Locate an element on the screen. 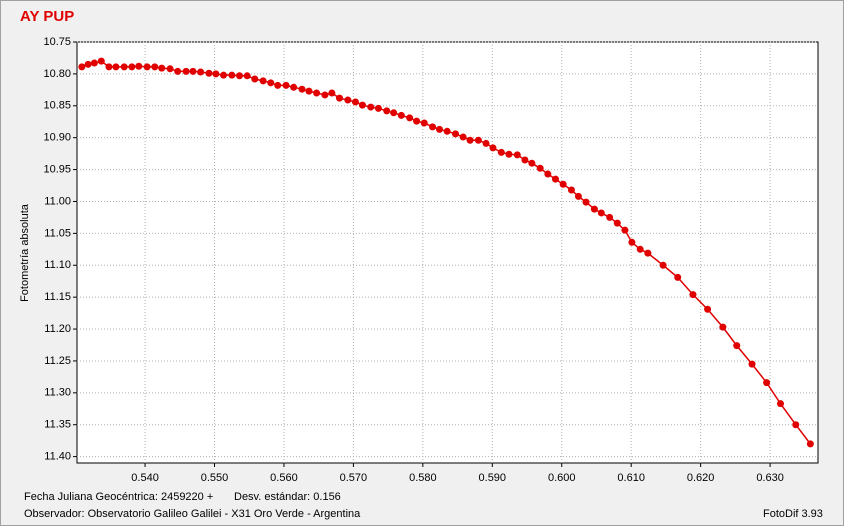 This screenshot has height=526, width=844. y-tick-label: 10.80 is located at coordinates (57, 74).